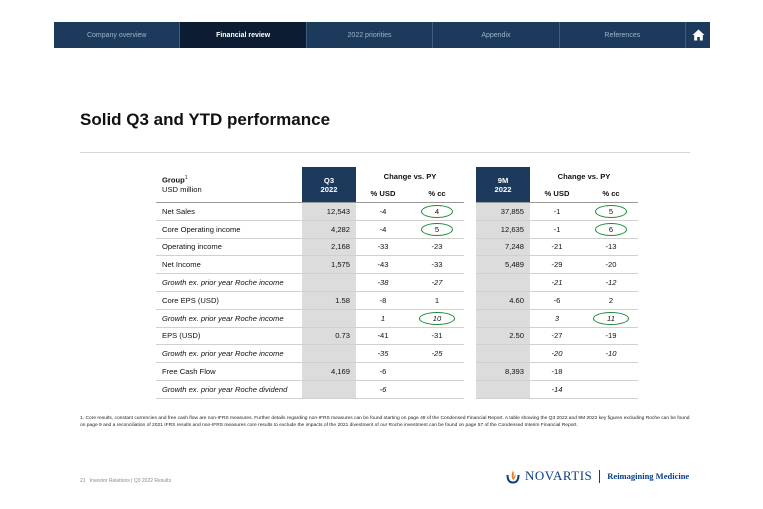 This screenshot has width=763, height=509. Describe the element at coordinates (648, 476) in the screenshot. I see `brand-tagline: Reimagining Medicine` at that location.